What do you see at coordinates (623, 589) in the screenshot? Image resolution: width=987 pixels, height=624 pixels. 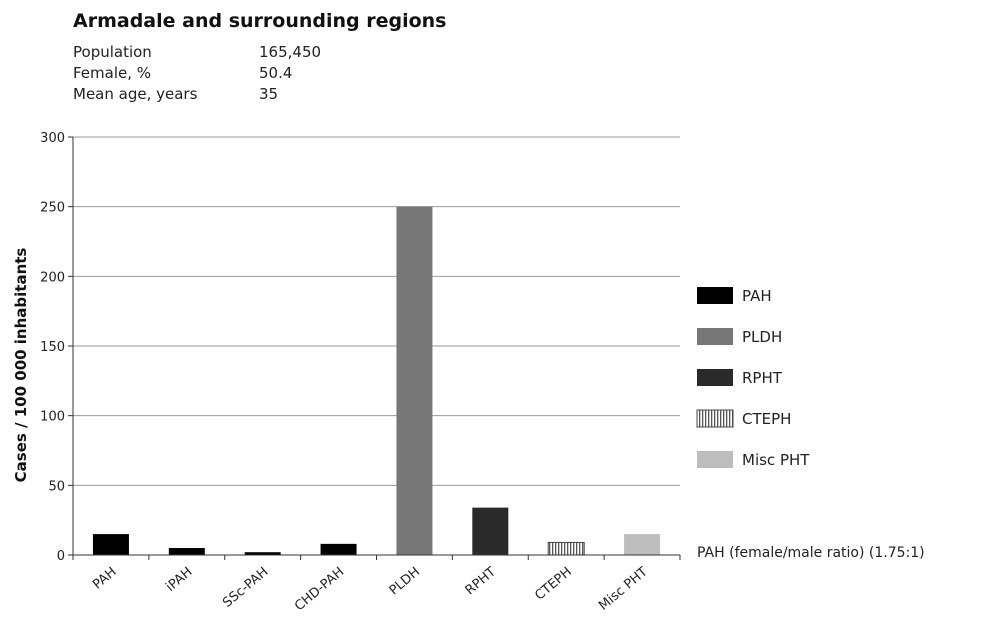 I see `x-tick-label: Misc PHT` at bounding box center [623, 589].